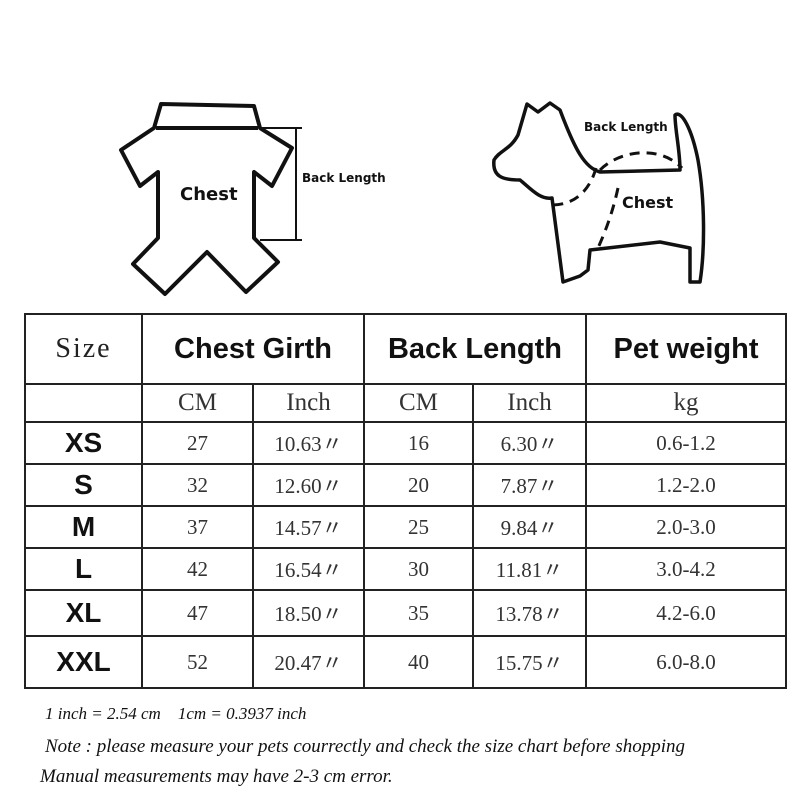 The width and height of the screenshot is (800, 800). Describe the element at coordinates (686, 403) in the screenshot. I see `subheader-weight-kg: kg` at that location.